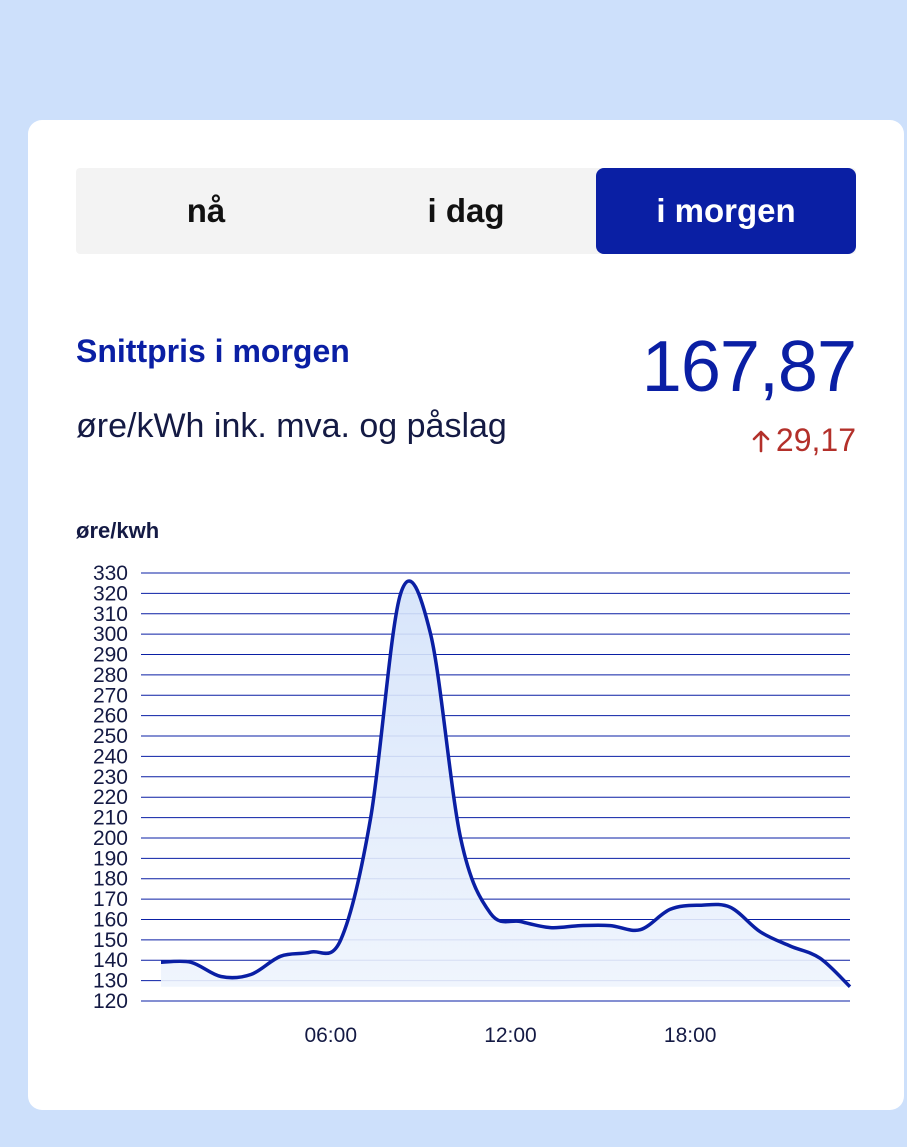 This screenshot has width=907, height=1147. What do you see at coordinates (110, 614) in the screenshot?
I see `y-tick-label: 310` at bounding box center [110, 614].